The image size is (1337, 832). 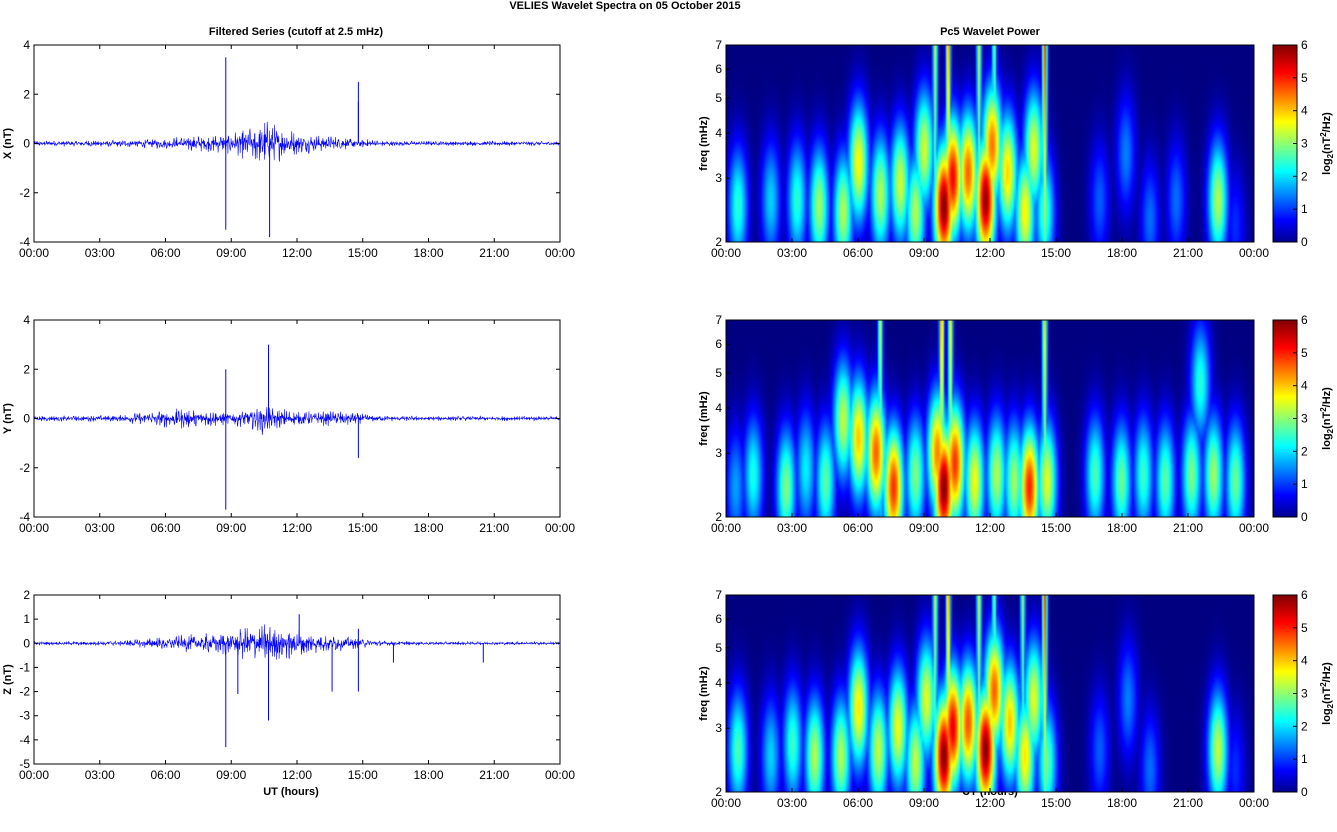 I want to click on y-tick-label: 1, so click(x=26, y=619).